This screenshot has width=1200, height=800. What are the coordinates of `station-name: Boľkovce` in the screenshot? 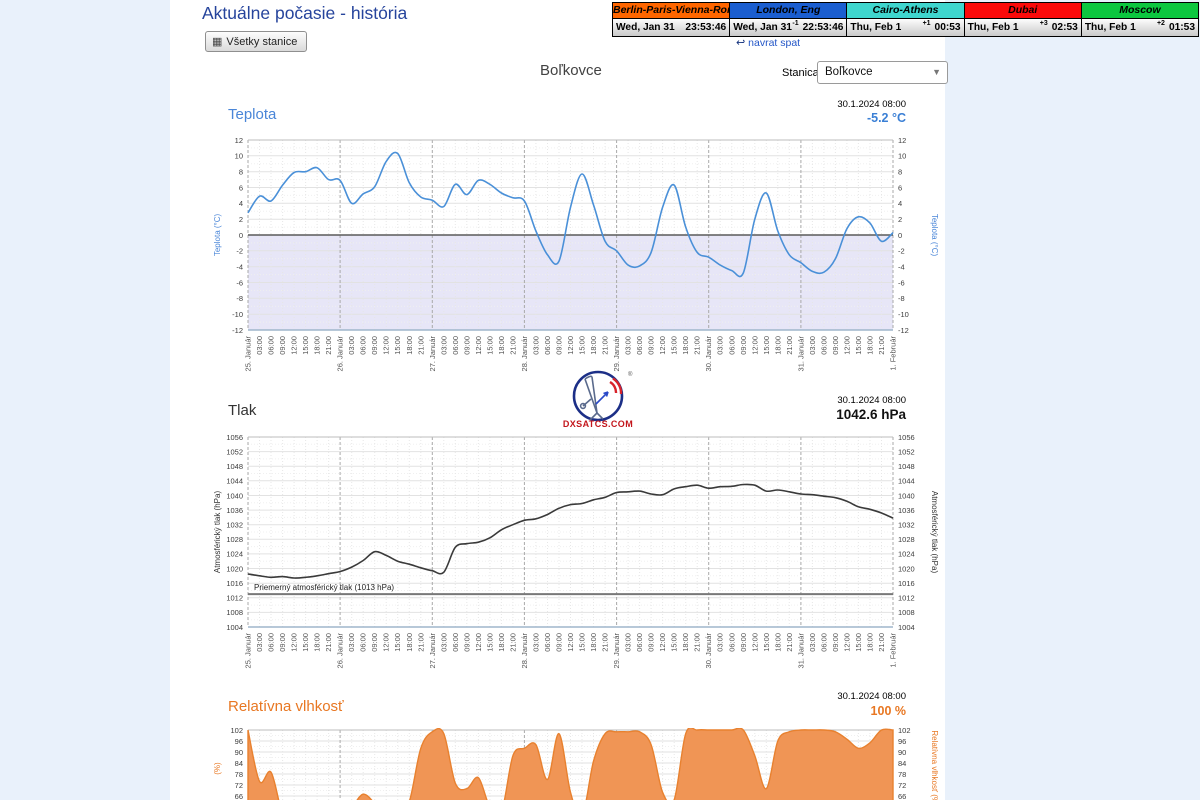 It's located at (571, 70).